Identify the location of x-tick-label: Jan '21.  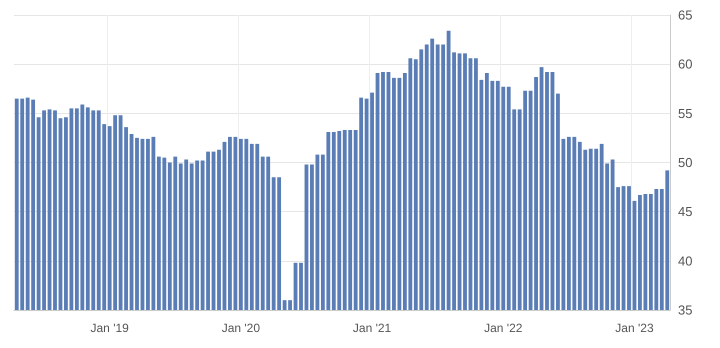
(372, 328).